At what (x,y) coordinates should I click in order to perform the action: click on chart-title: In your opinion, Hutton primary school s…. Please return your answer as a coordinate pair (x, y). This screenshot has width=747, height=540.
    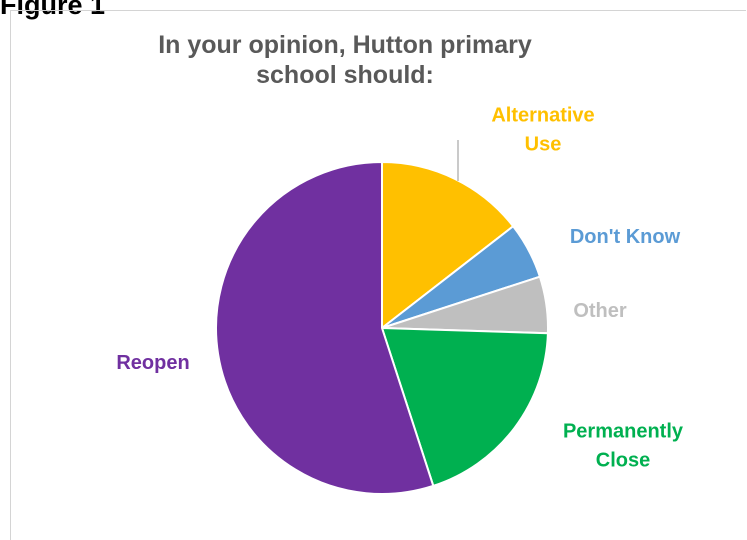
    Looking at the image, I should click on (345, 60).